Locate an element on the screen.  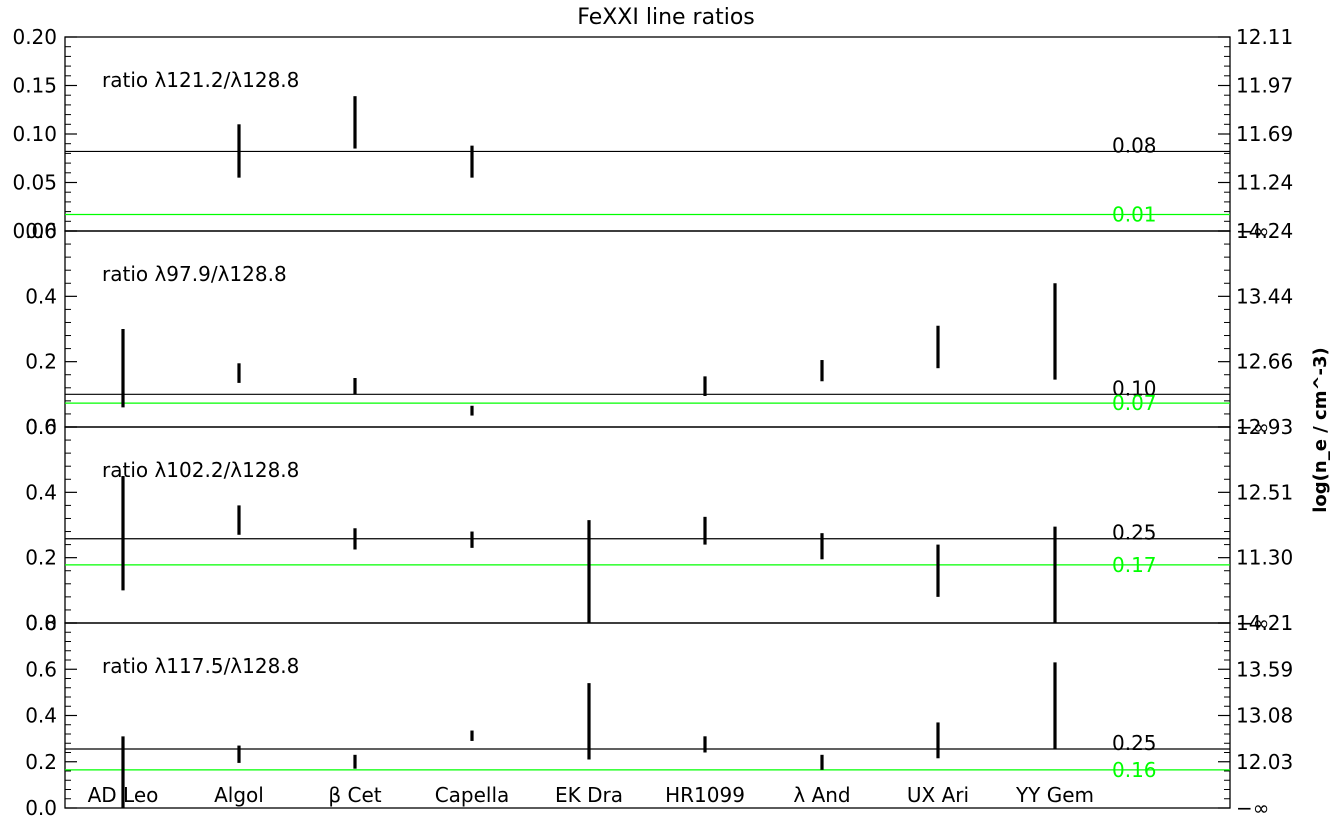
right-axis-title: log(n_e / cm^-3) is located at coordinates (1320, 430).